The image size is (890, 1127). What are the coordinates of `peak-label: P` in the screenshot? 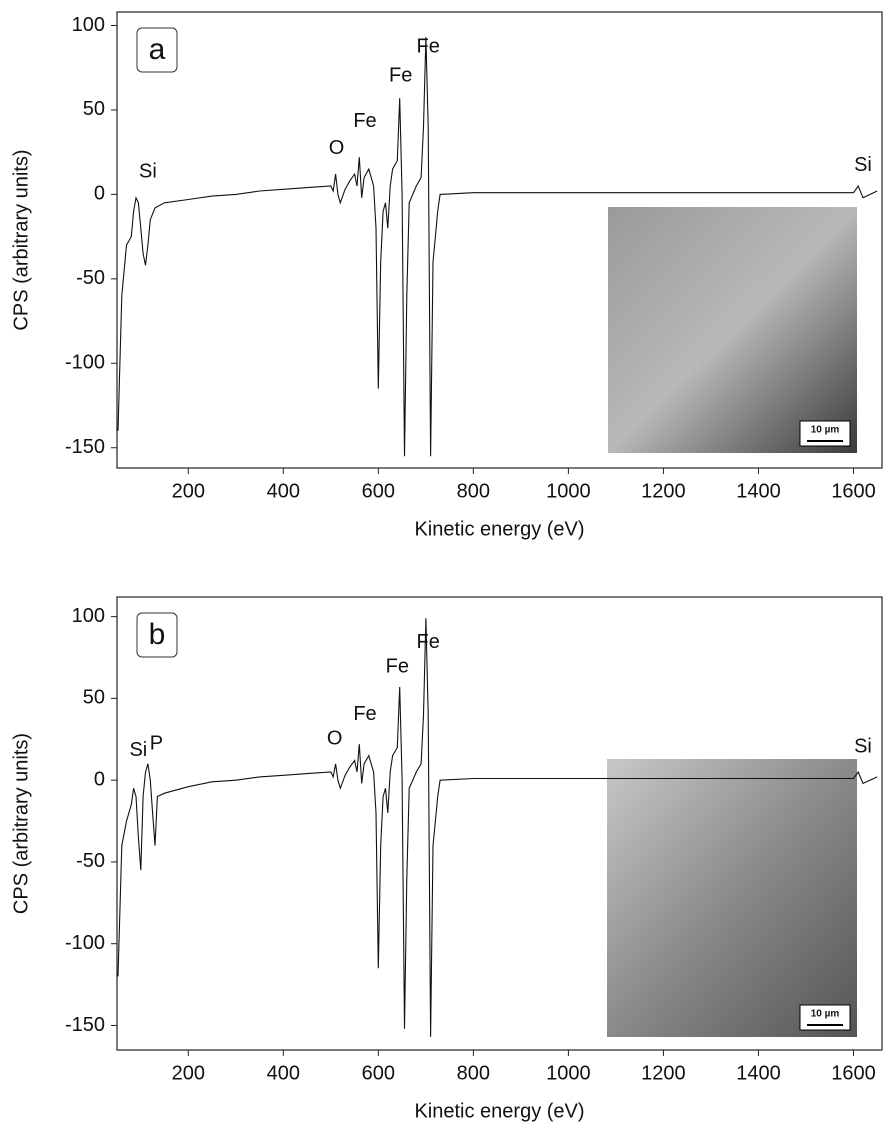 It's located at (156, 743).